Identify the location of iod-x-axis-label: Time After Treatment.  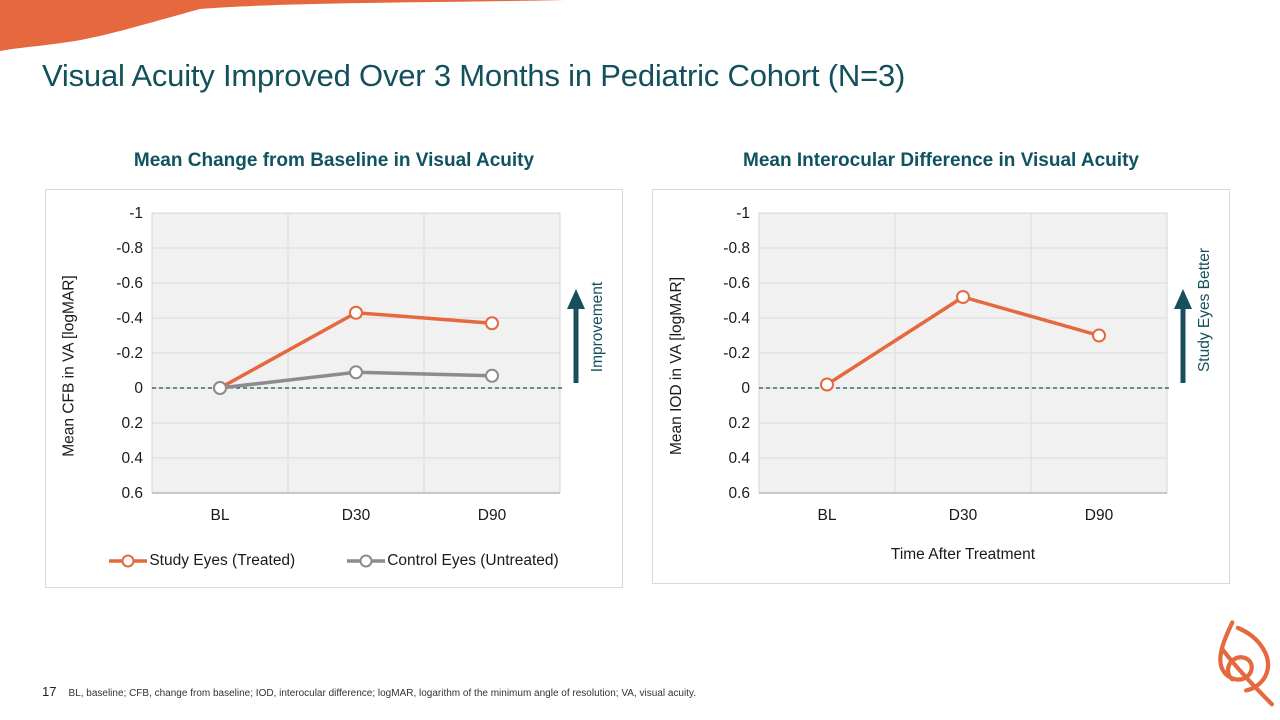
(963, 554).